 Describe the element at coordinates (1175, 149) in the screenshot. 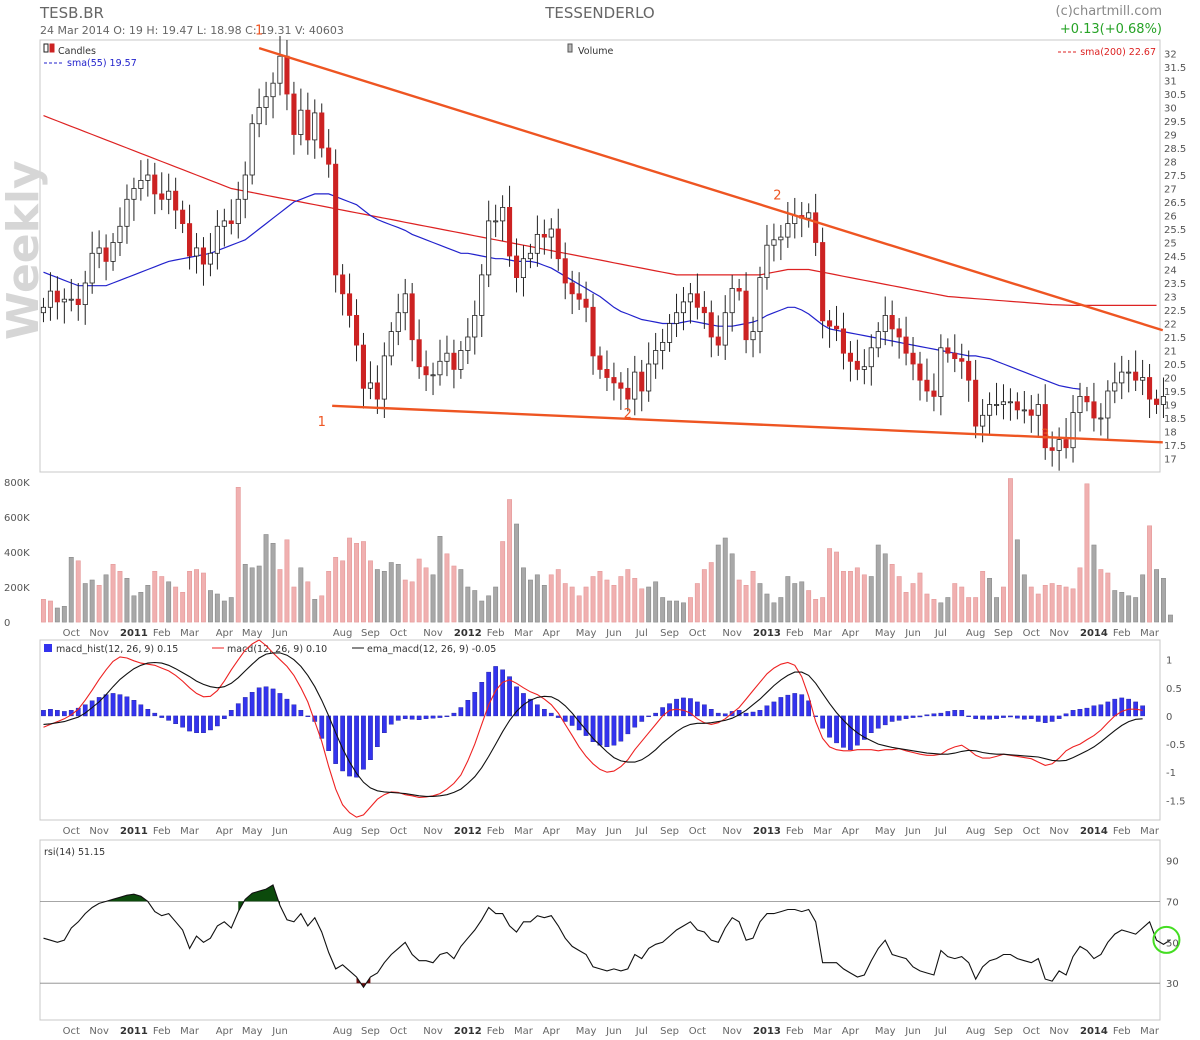

I see `price-tick-label: 28.5` at that location.